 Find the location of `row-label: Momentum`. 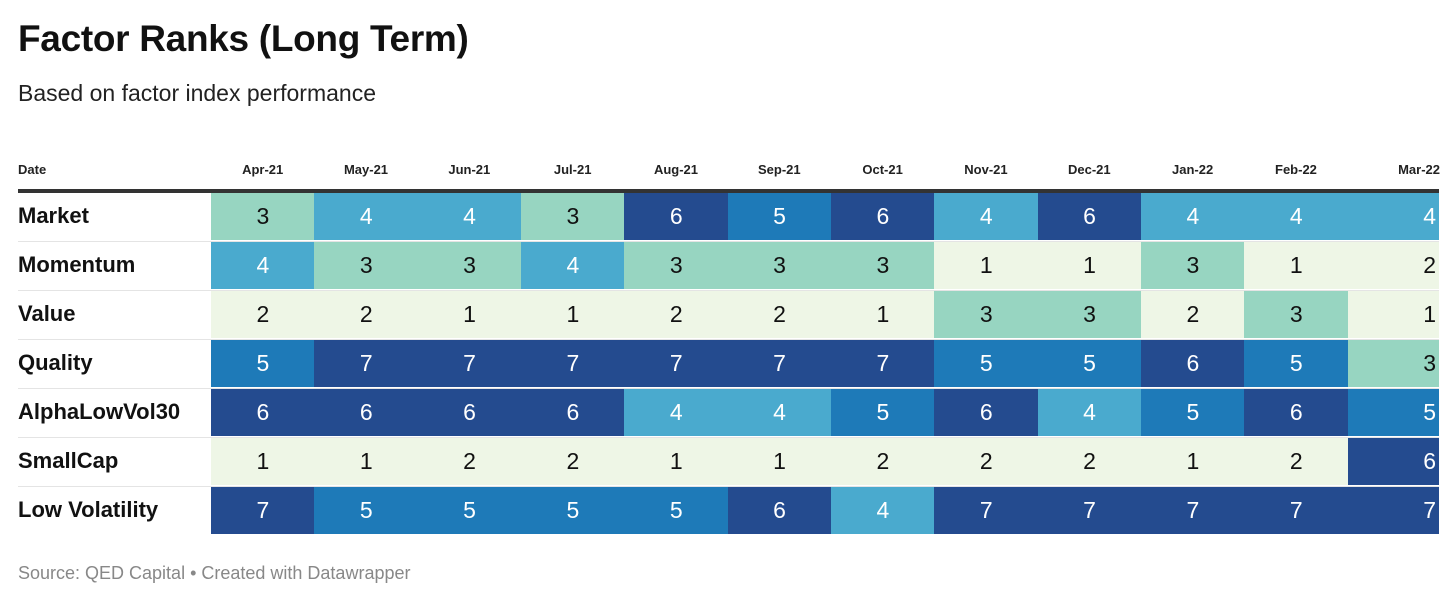

row-label: Momentum is located at coordinates (77, 264).